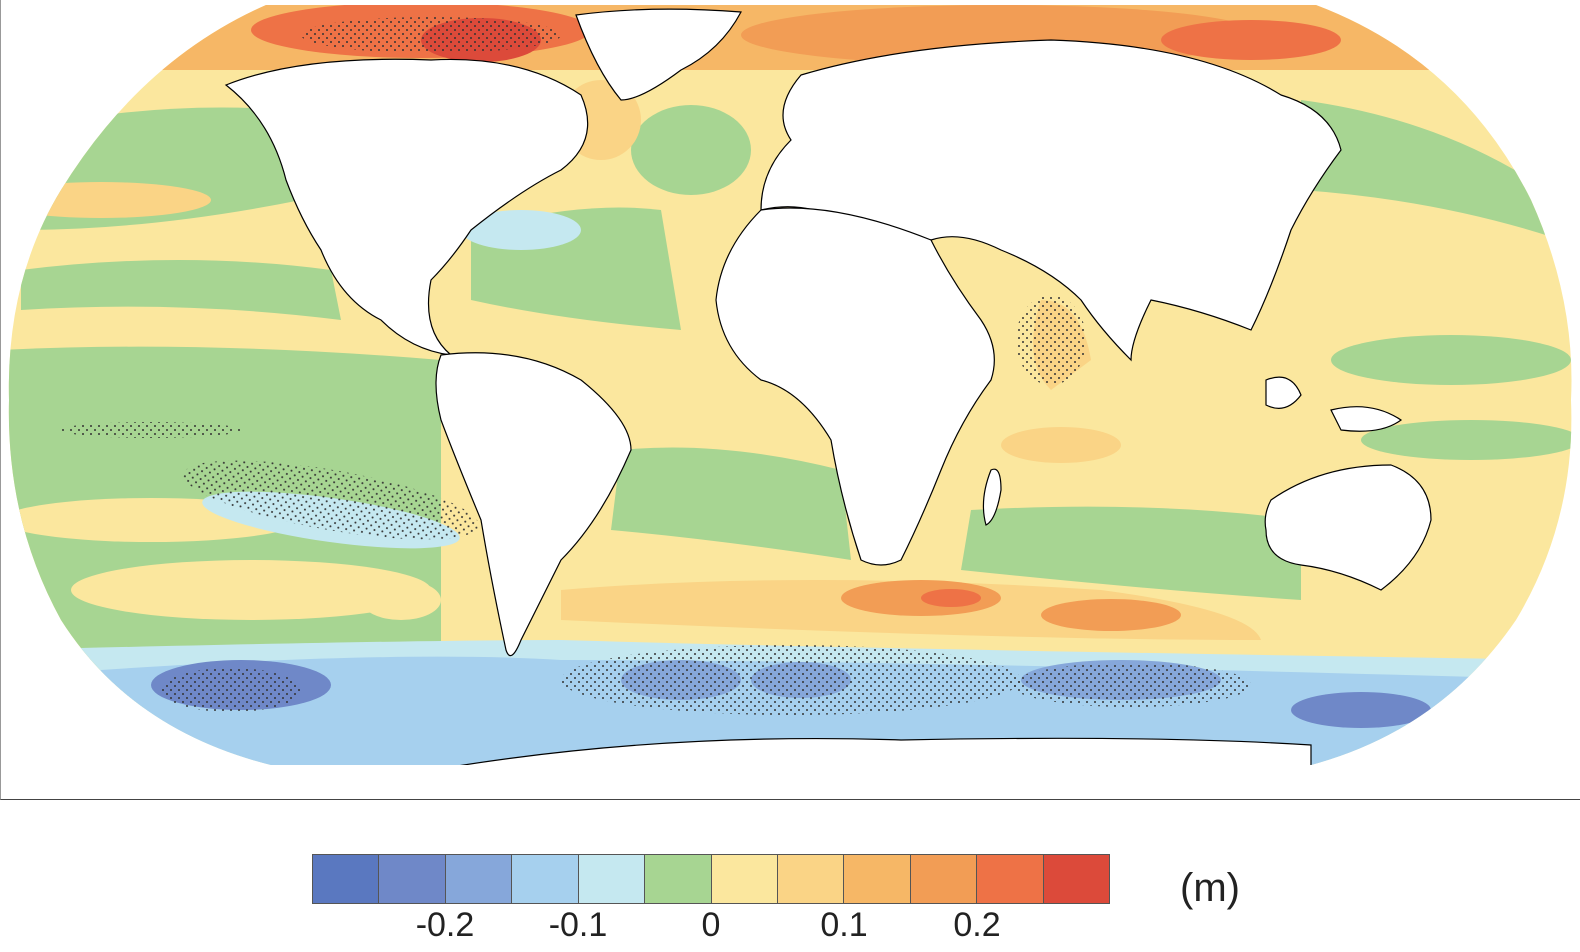 The height and width of the screenshot is (952, 1580). Describe the element at coordinates (844, 925) in the screenshot. I see `colorbar-tick-label: 0.1` at that location.